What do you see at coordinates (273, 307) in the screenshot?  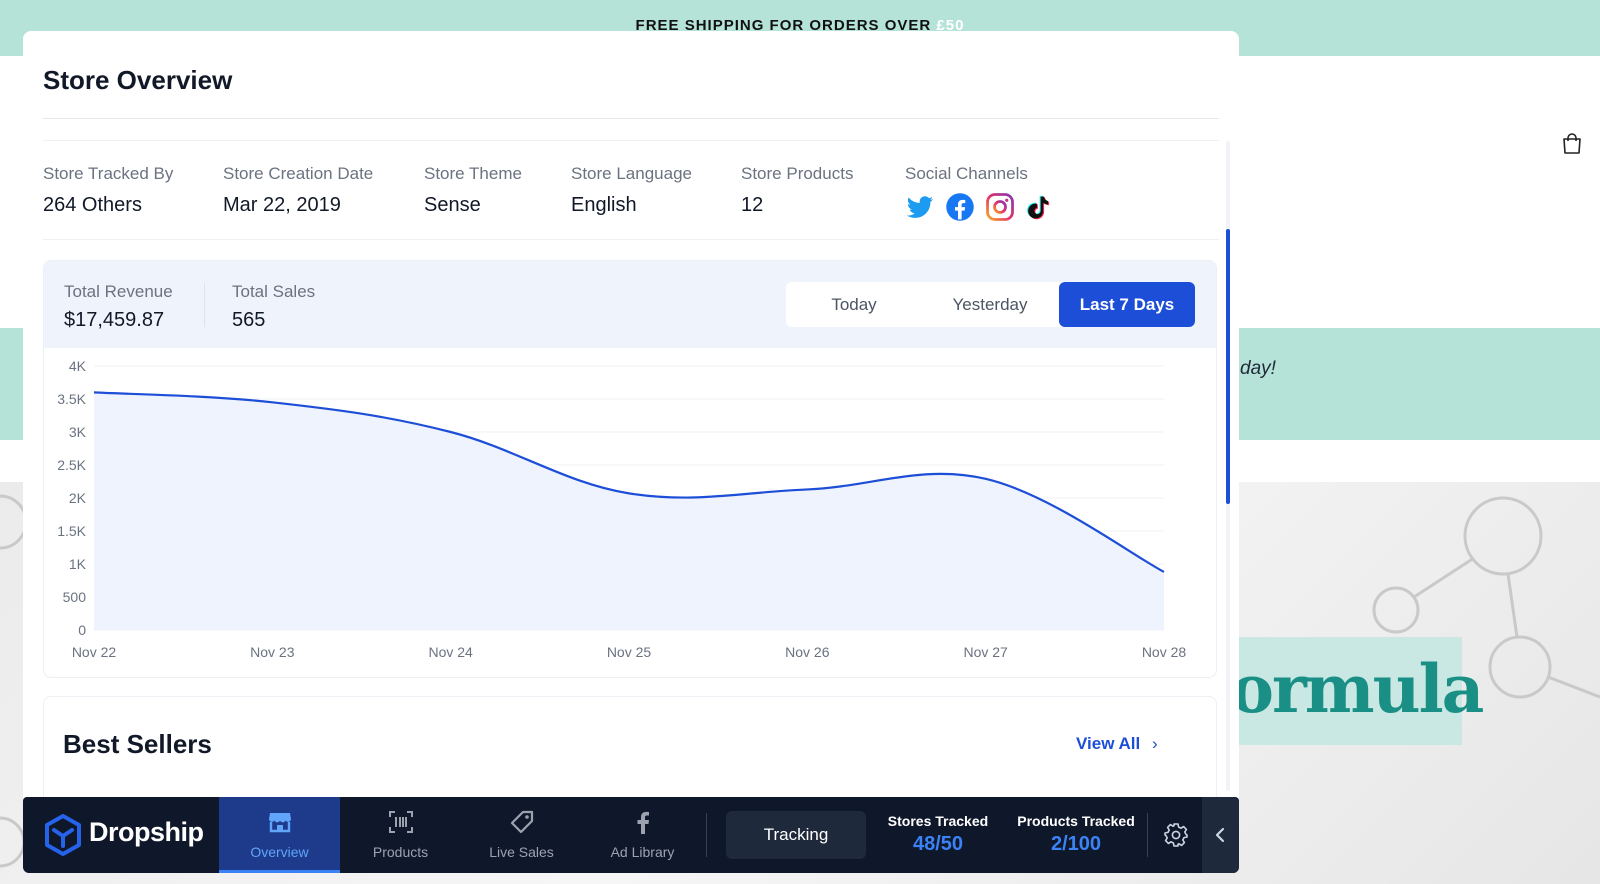 I see `total-sales: Total Sales 565` at bounding box center [273, 307].